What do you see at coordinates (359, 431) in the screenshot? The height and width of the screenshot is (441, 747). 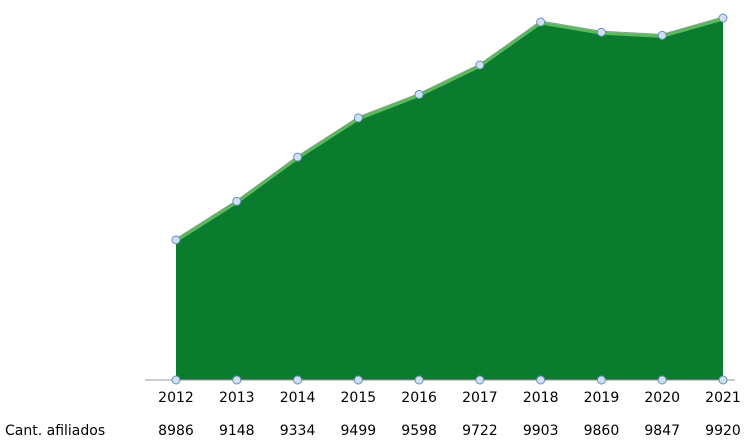 I see `table-value: 9499` at bounding box center [359, 431].